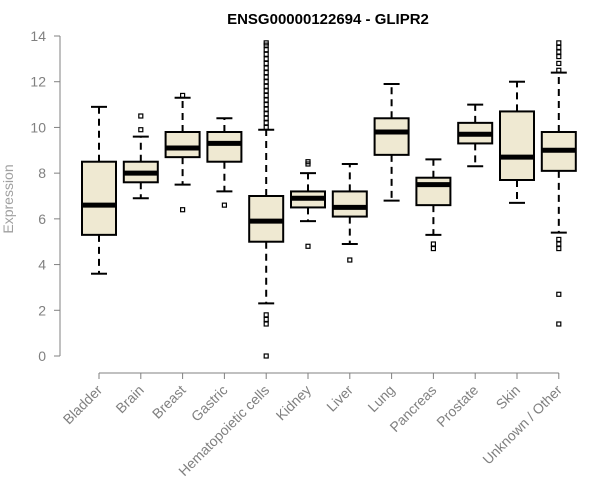 This screenshot has height=500, width=600. What do you see at coordinates (45, 196) in the screenshot?
I see `y-axis: 0 2 4 6 8 10 12 14` at bounding box center [45, 196].